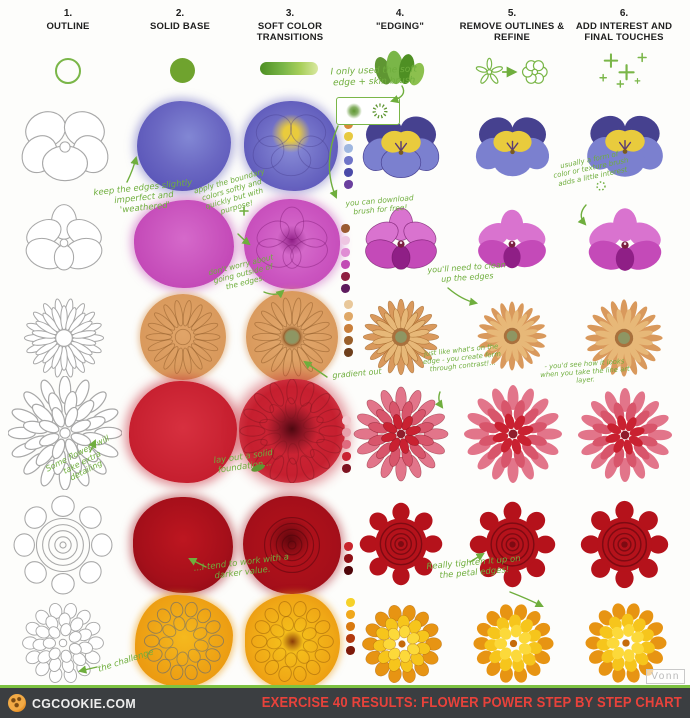 The height and width of the screenshot is (718, 690). What do you see at coordinates (402, 644) in the screenshot?
I see `marigold-step4-edging` at bounding box center [402, 644].